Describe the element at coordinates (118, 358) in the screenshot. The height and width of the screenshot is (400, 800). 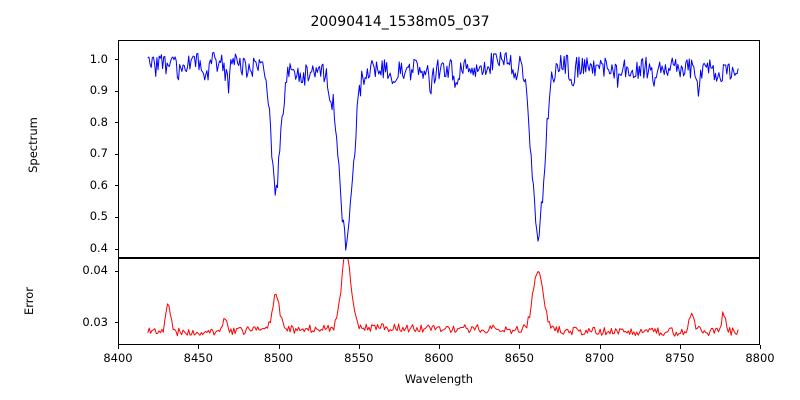
I see `xtick-label-0: 8400` at that location.